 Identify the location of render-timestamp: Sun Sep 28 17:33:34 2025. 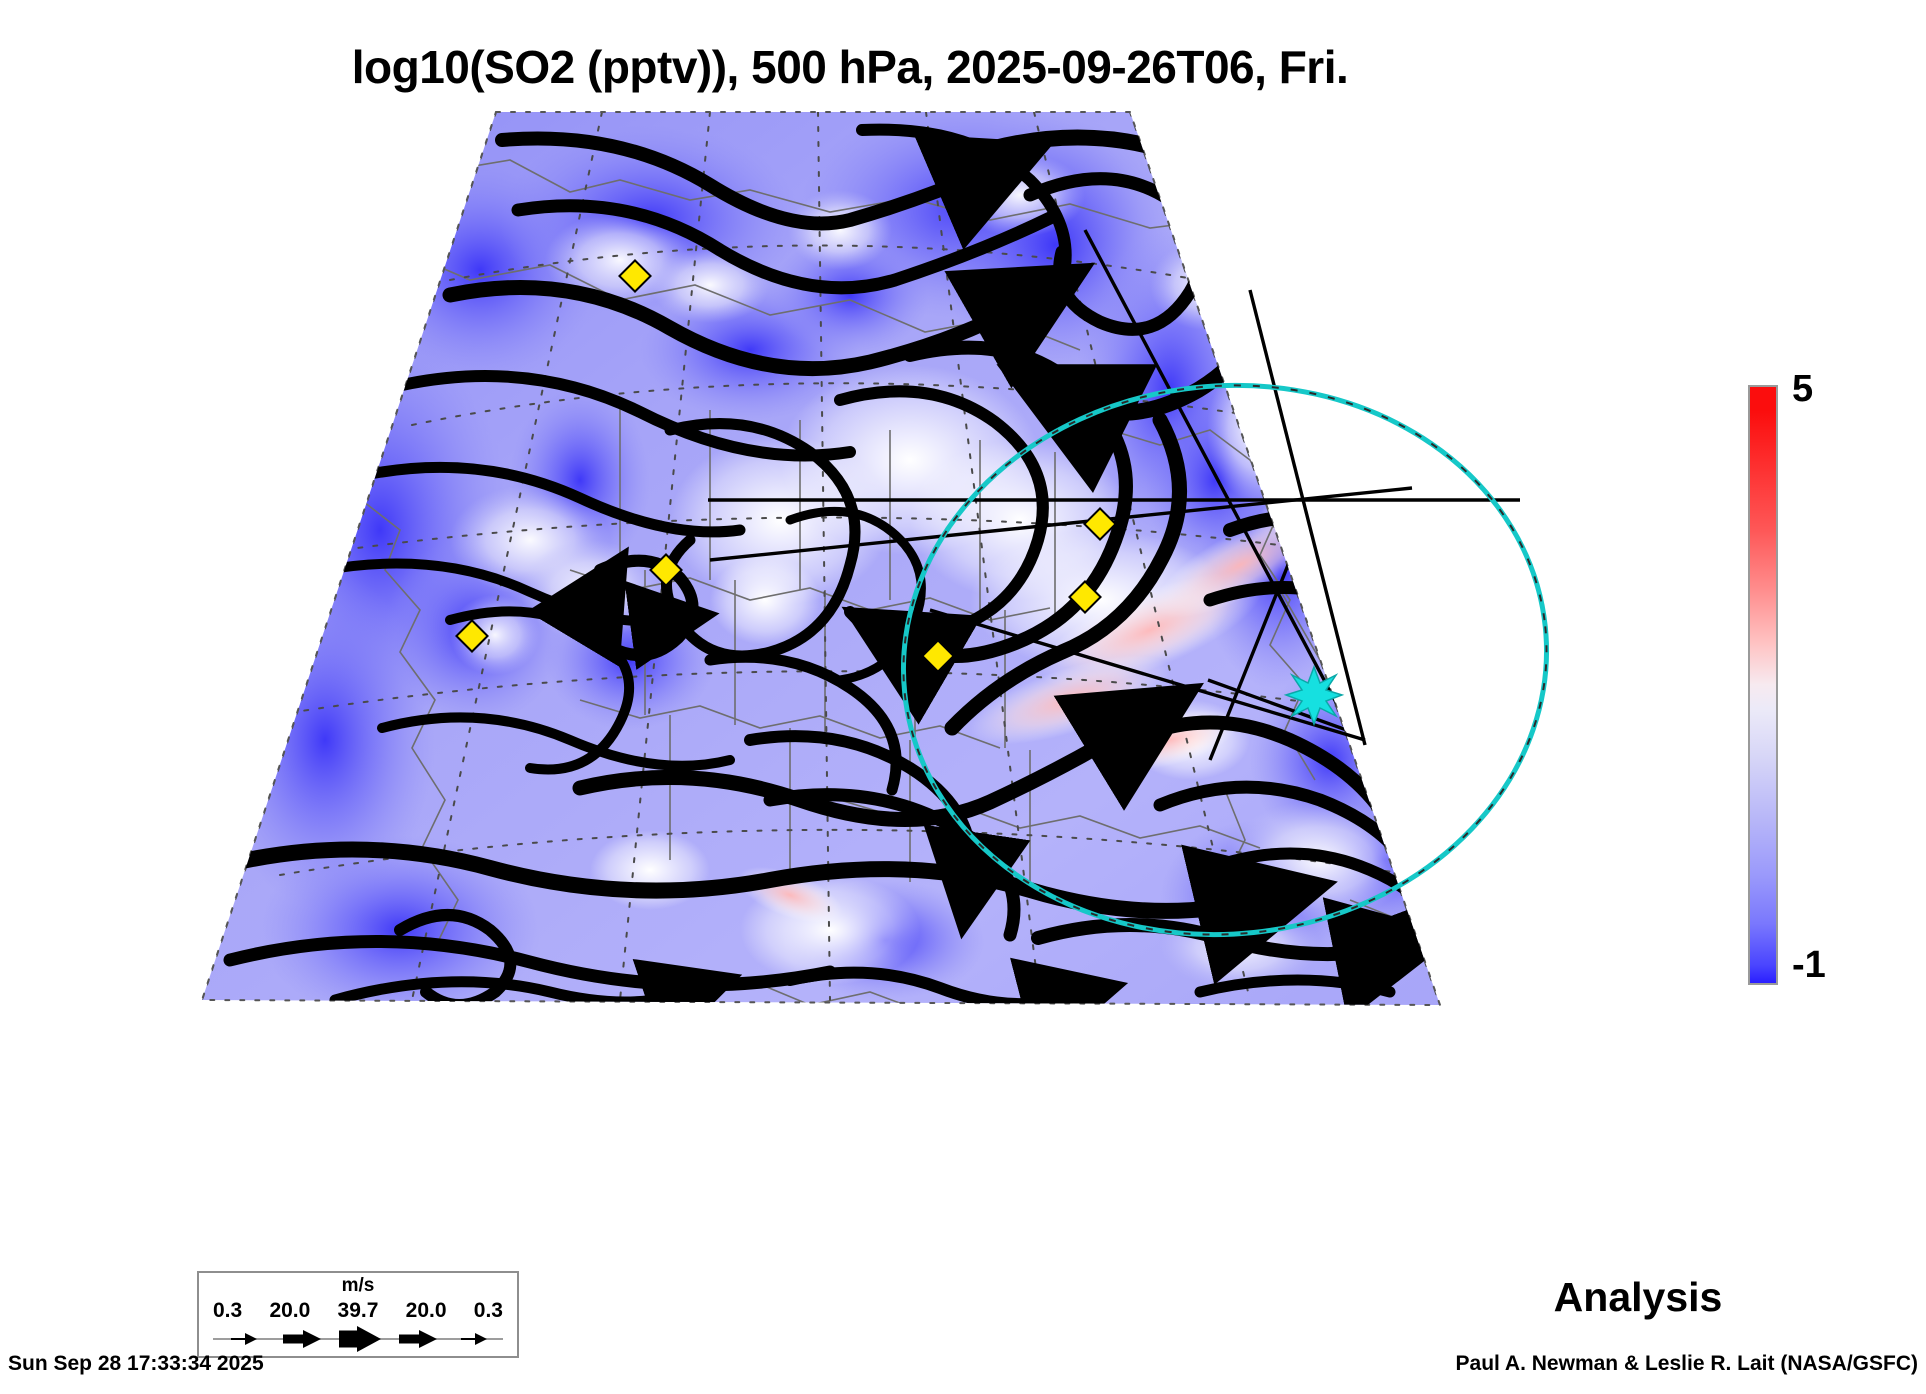
(136, 1363).